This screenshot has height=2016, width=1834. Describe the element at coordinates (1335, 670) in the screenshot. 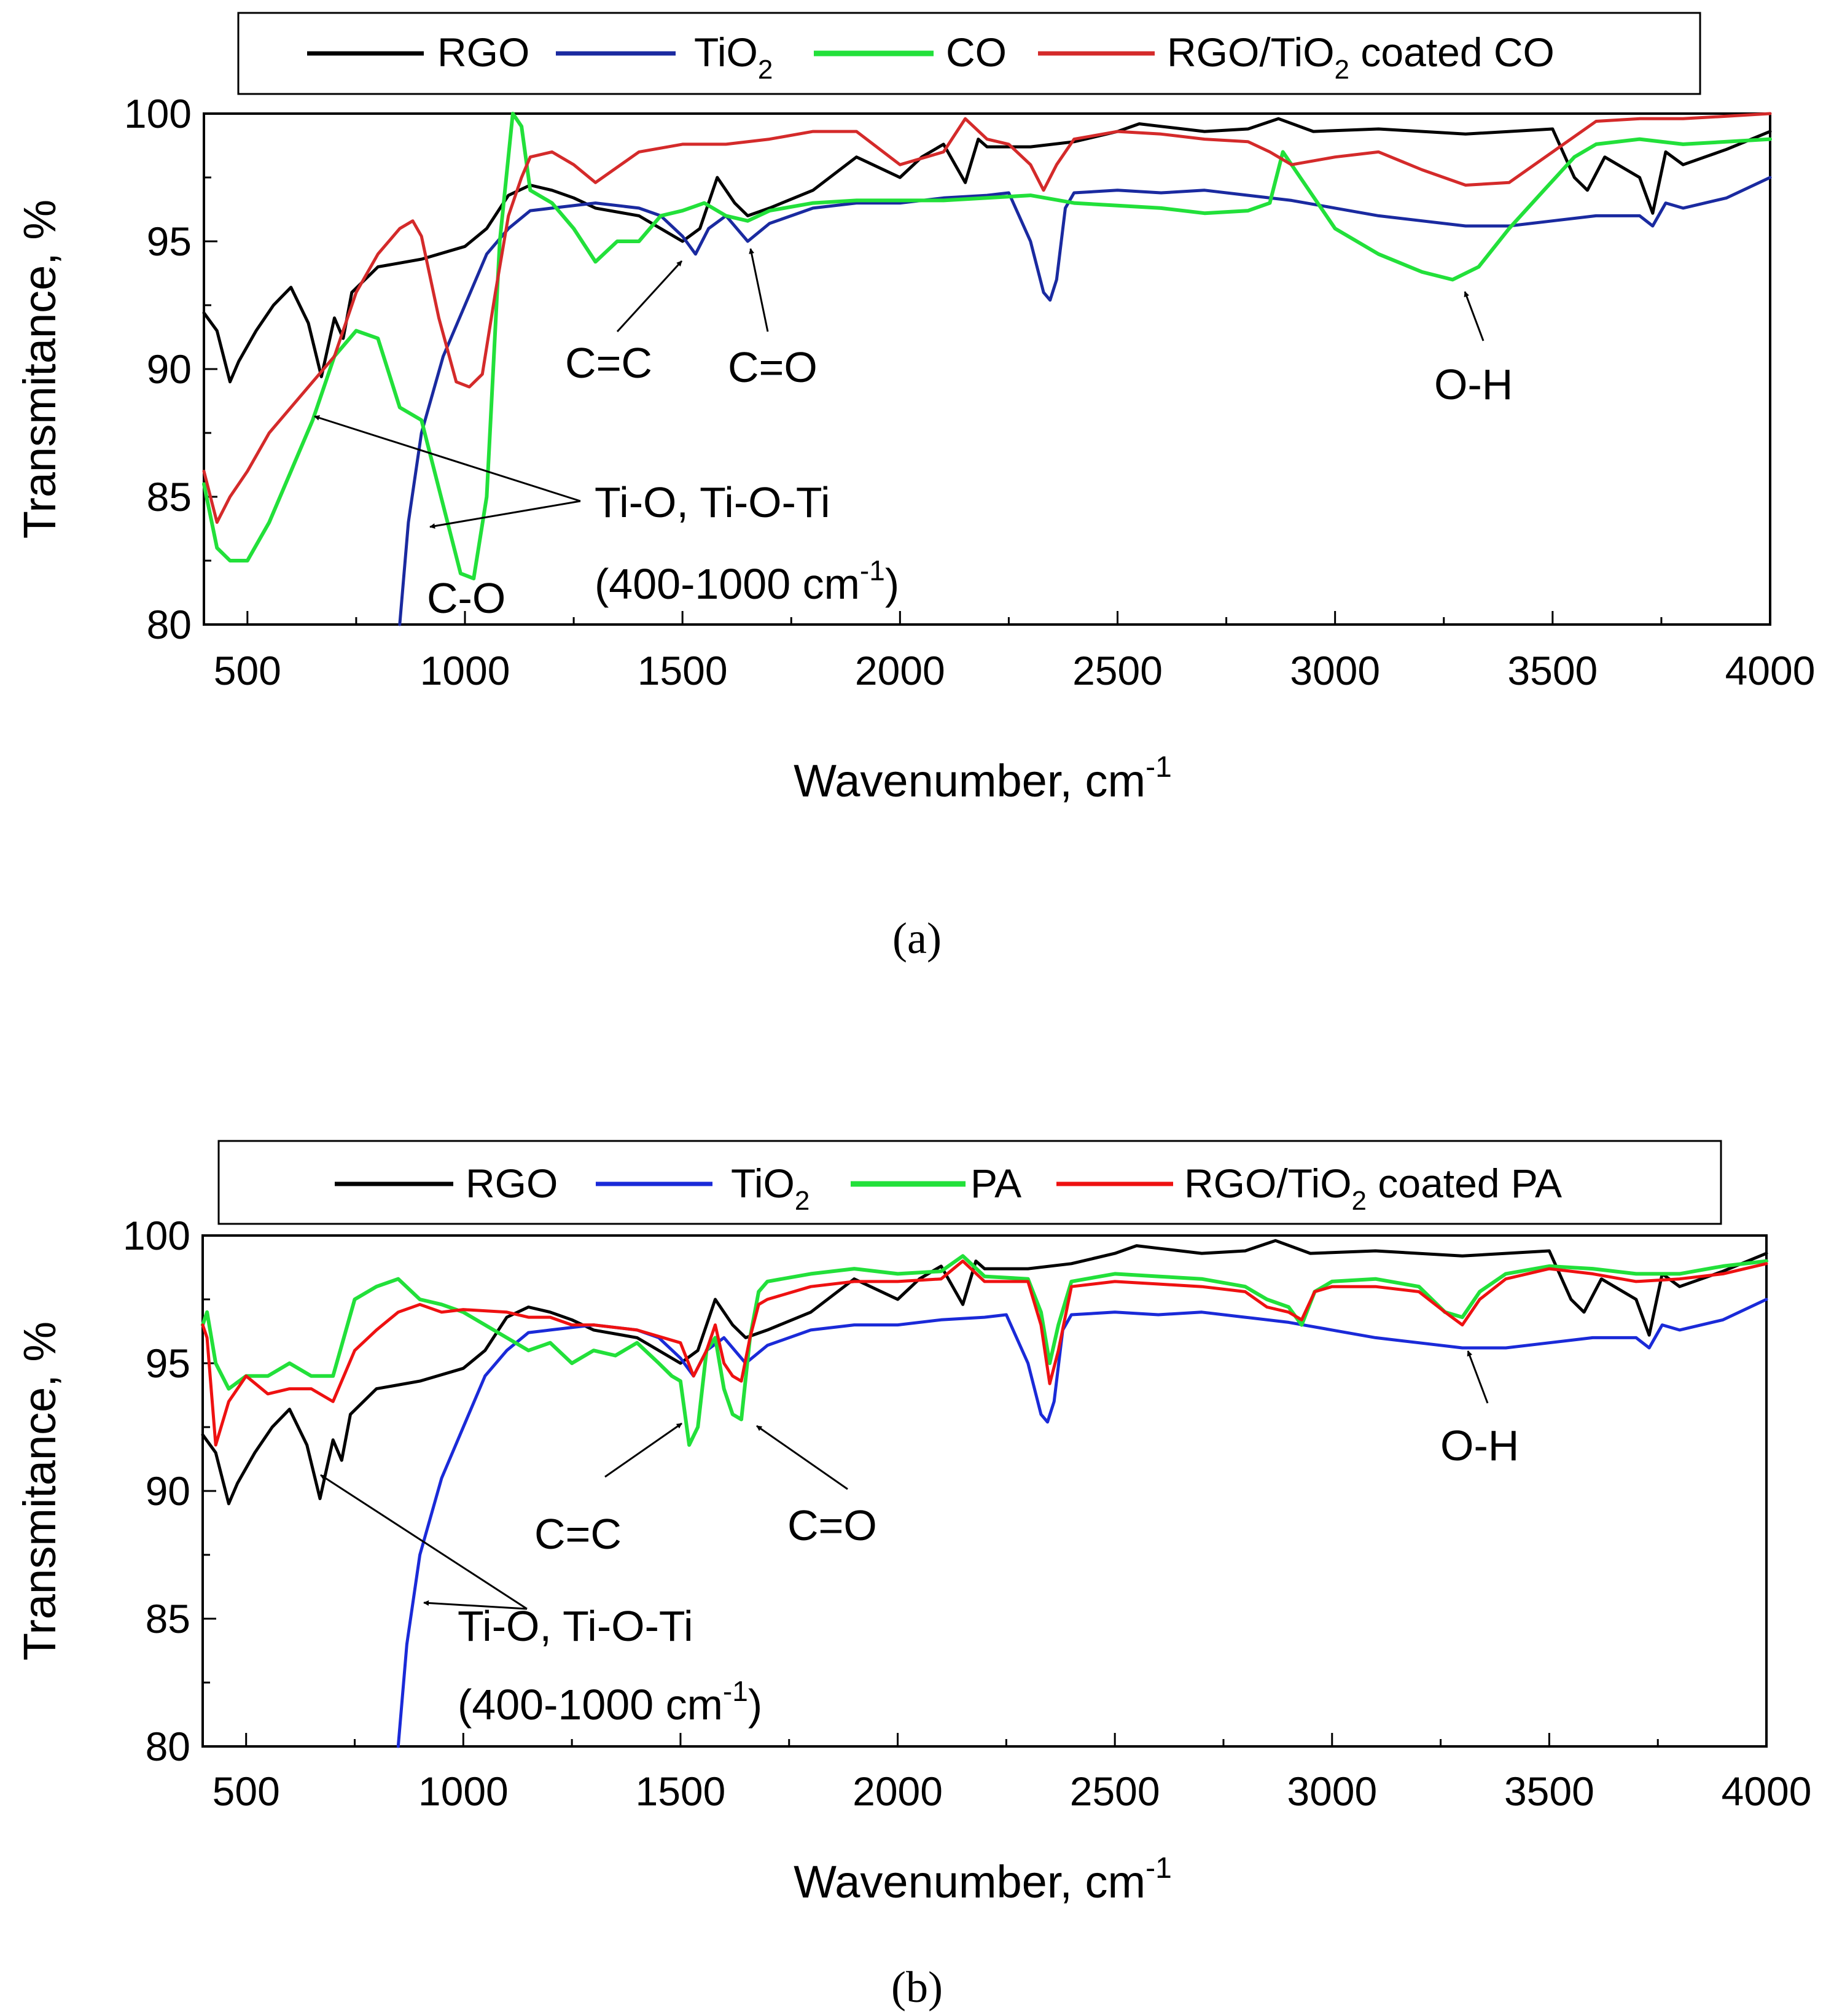

I see `x-tick-label-a: 3000` at that location.